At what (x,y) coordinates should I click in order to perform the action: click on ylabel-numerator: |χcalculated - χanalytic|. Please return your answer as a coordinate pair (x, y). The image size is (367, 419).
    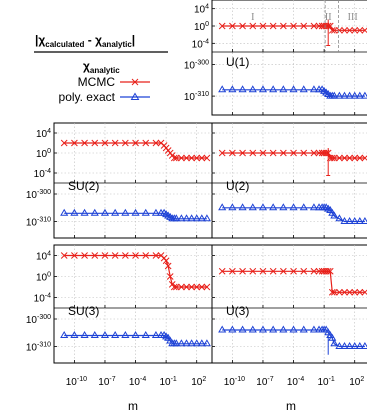
    Looking at the image, I should click on (85, 41).